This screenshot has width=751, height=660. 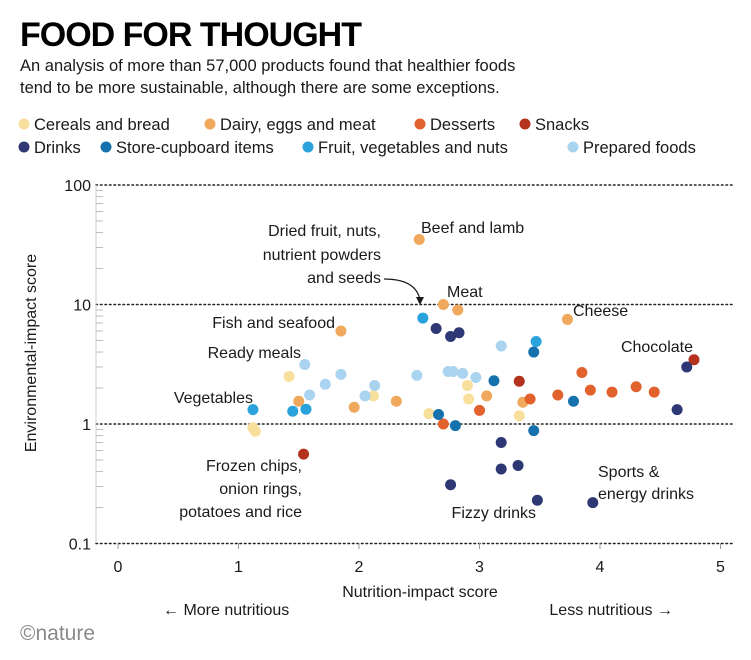 I want to click on annotation-2: nutrient powders, so click(x=322, y=255).